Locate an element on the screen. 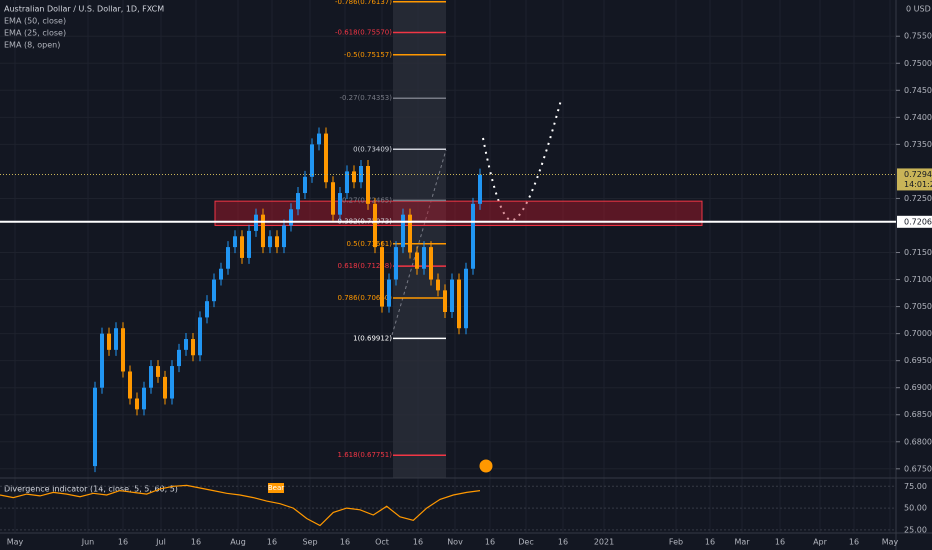  currency-label: 0 USD is located at coordinates (918, 9).